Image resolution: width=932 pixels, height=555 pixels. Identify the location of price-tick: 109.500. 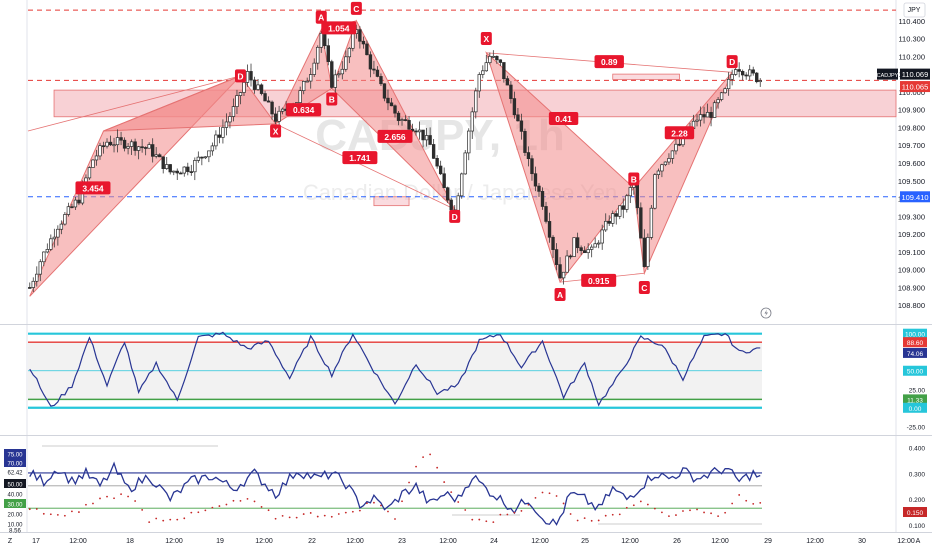
(911, 181).